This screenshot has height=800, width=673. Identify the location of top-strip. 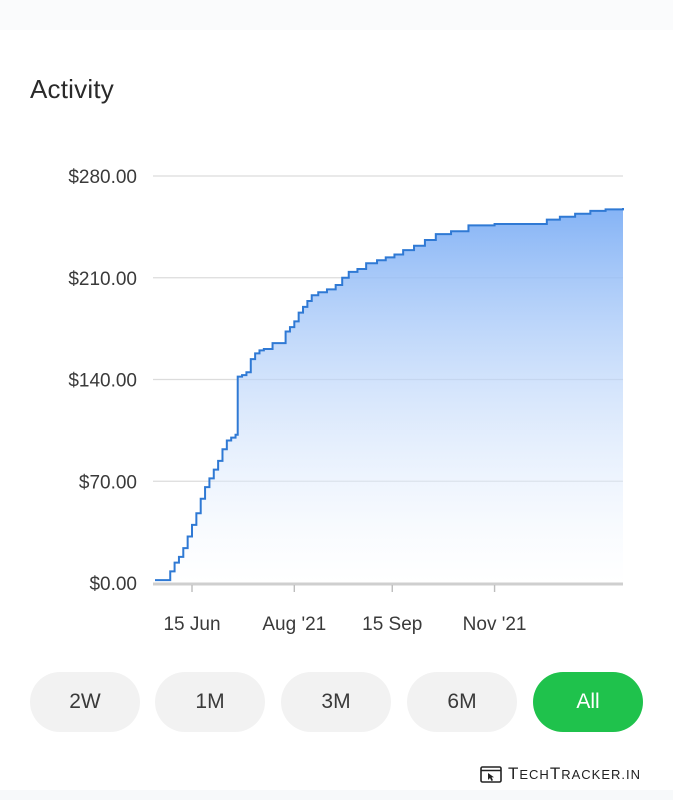
(336, 15).